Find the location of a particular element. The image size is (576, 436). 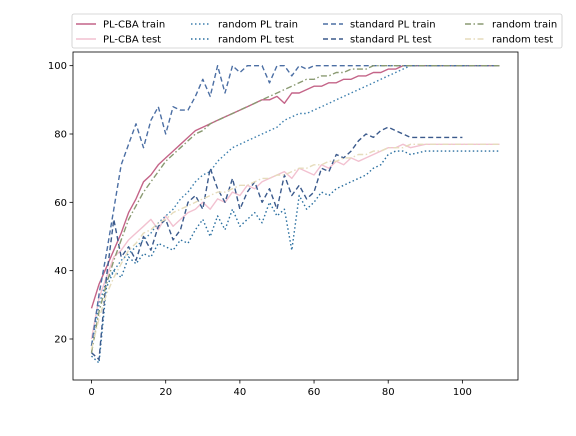

legend-frame is located at coordinates (317, 31).